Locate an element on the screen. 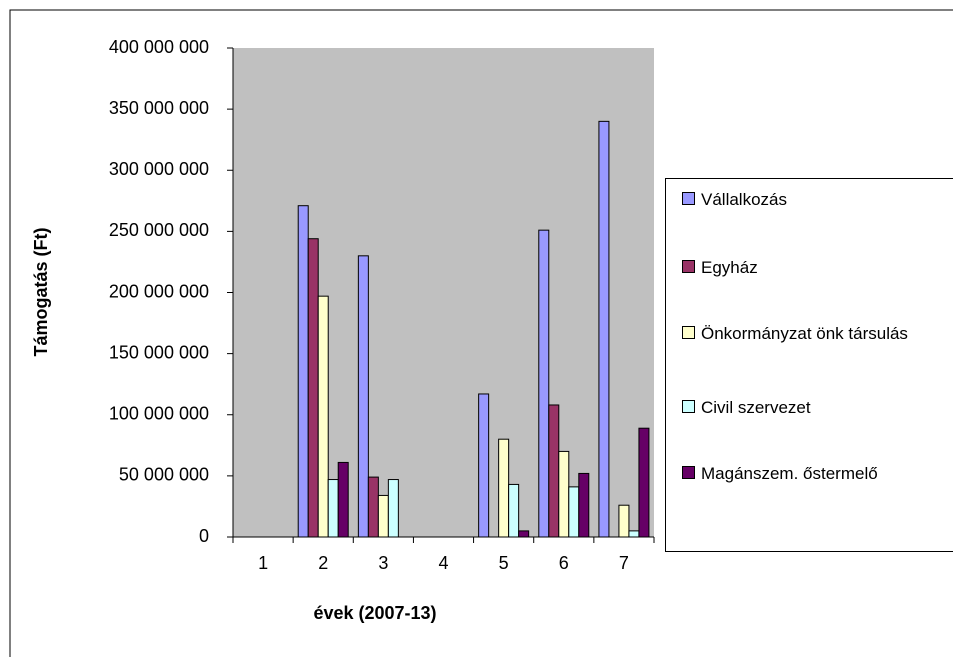  y-axis-label: Támogatás (Ft) is located at coordinates (41, 291).